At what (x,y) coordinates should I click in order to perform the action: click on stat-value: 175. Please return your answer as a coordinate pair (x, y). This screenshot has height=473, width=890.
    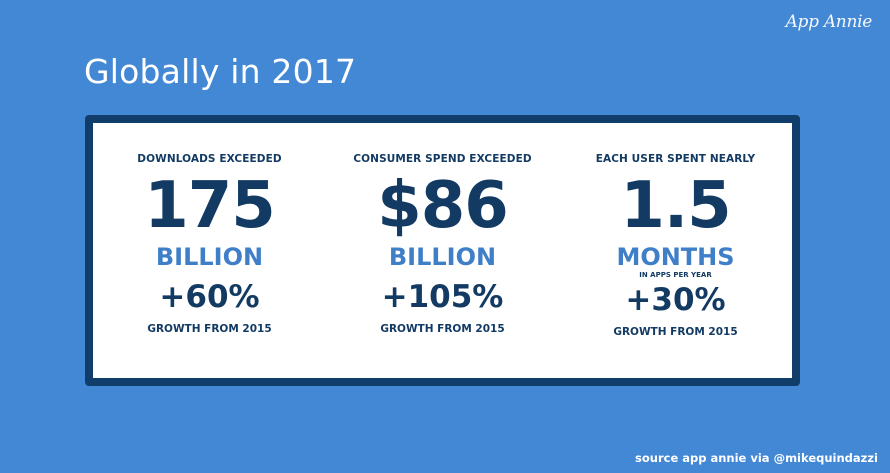
    Looking at the image, I should click on (210, 206).